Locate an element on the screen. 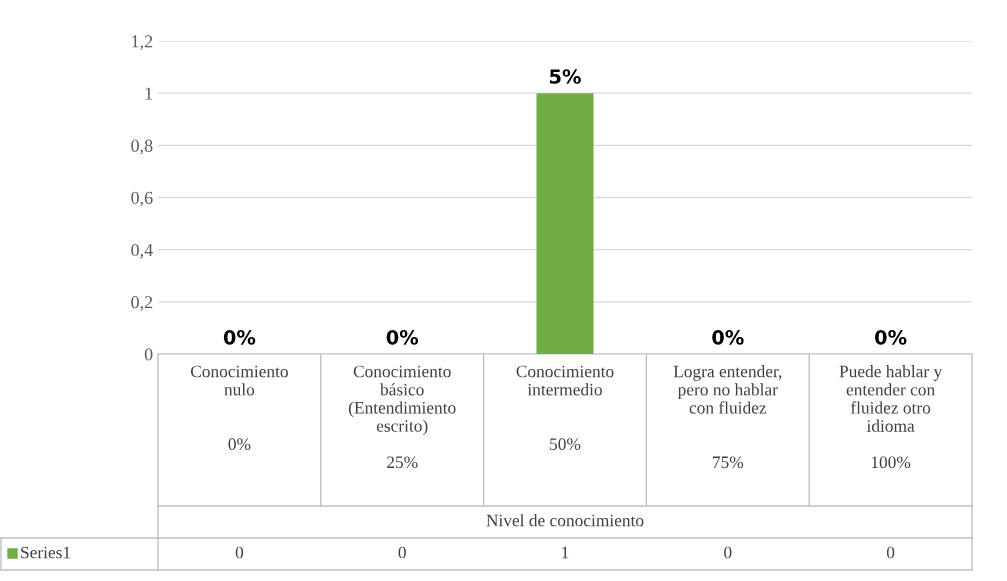  annotation: 5% is located at coordinates (565, 76).